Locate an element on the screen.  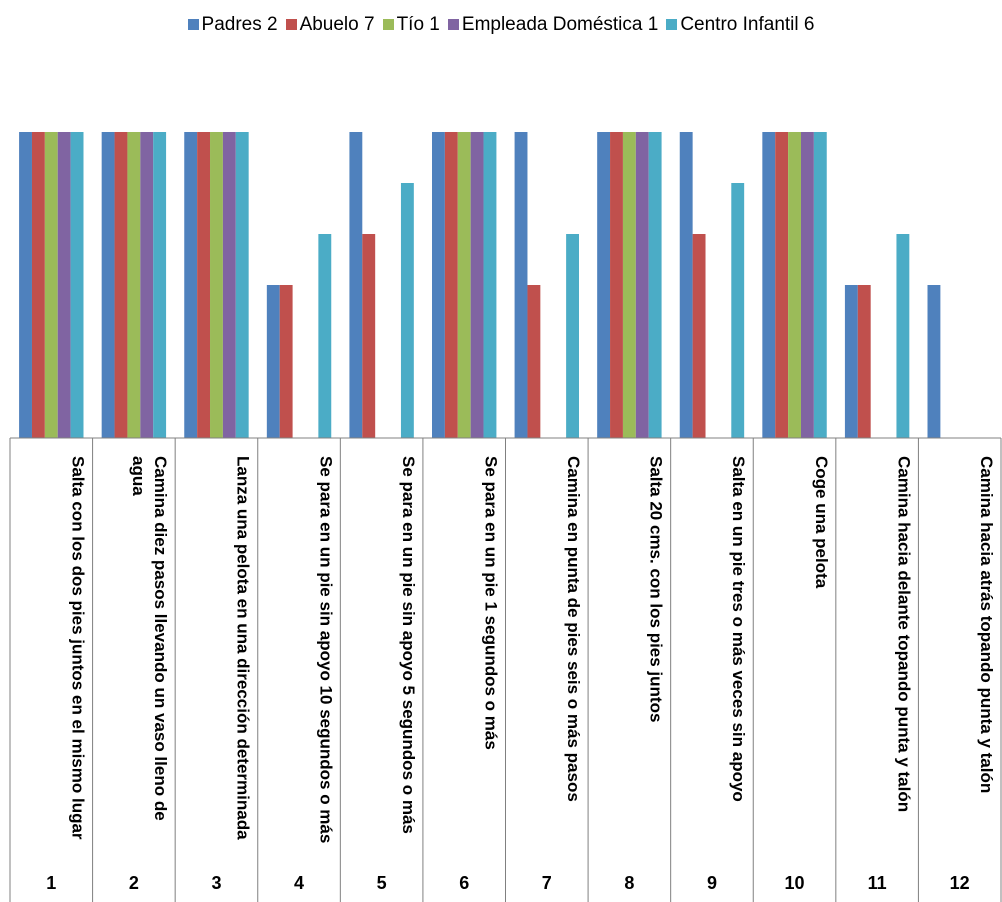
legend-label: Centro Infantil 6 is located at coordinates (747, 24).